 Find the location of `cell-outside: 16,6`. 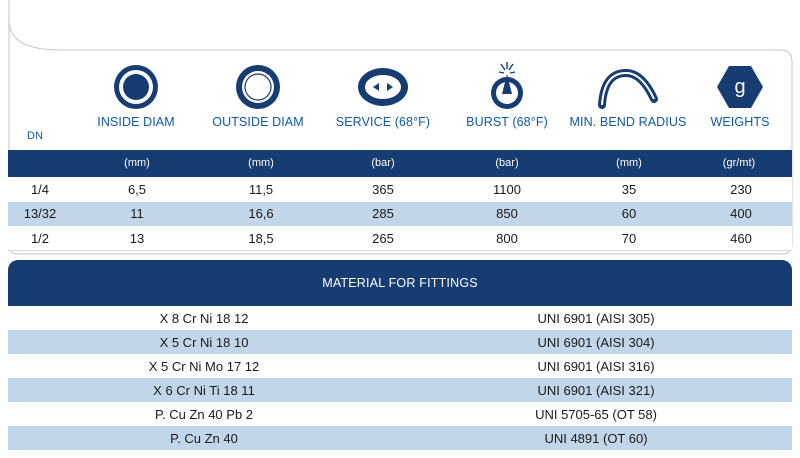

cell-outside: 16,6 is located at coordinates (261, 213).